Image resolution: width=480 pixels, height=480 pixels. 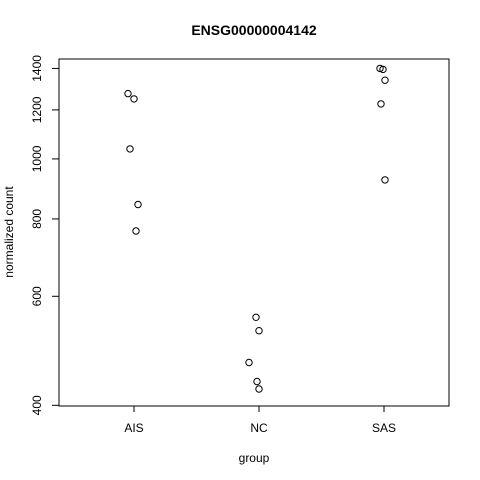 I want to click on y-tick-label: 1000, so click(x=37, y=158).